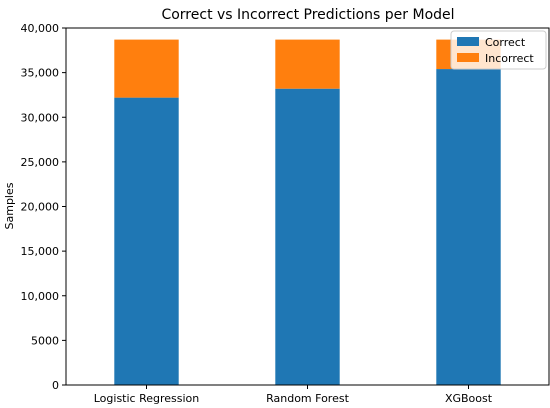 Image resolution: width=550 pixels, height=408 pixels. Describe the element at coordinates (40, 207) in the screenshot. I see `y-tick-label: 20,000` at that location.